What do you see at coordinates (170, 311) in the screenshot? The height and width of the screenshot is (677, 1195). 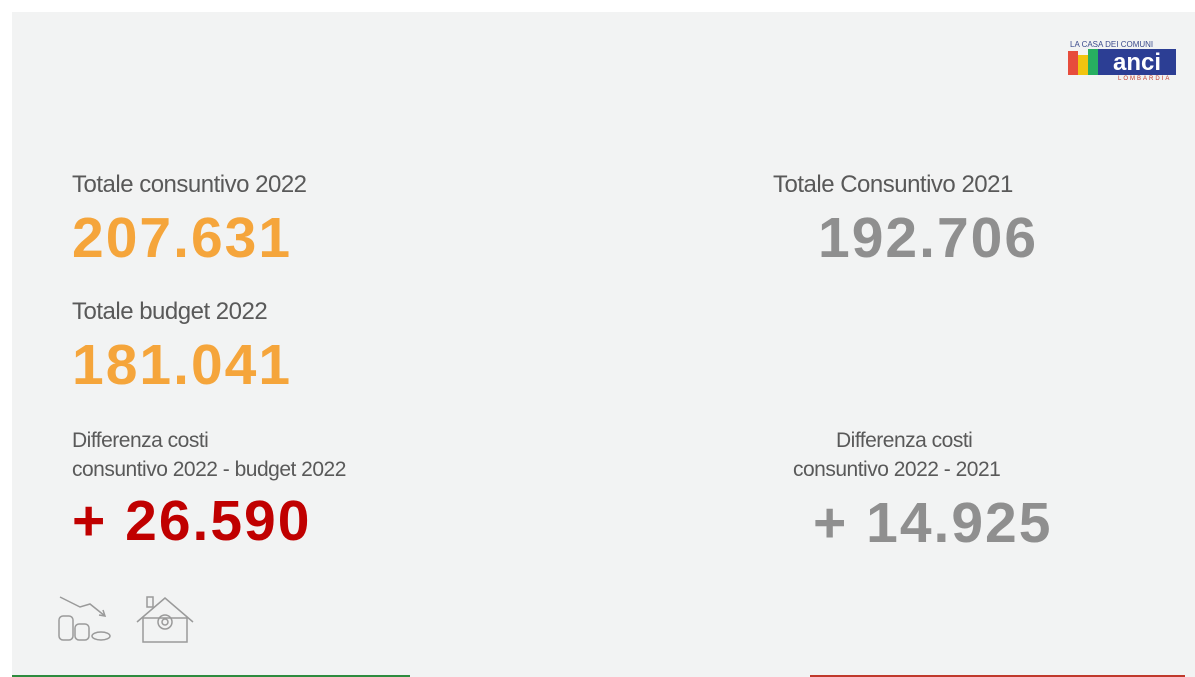 I see `label: Totale budget 2022` at bounding box center [170, 311].